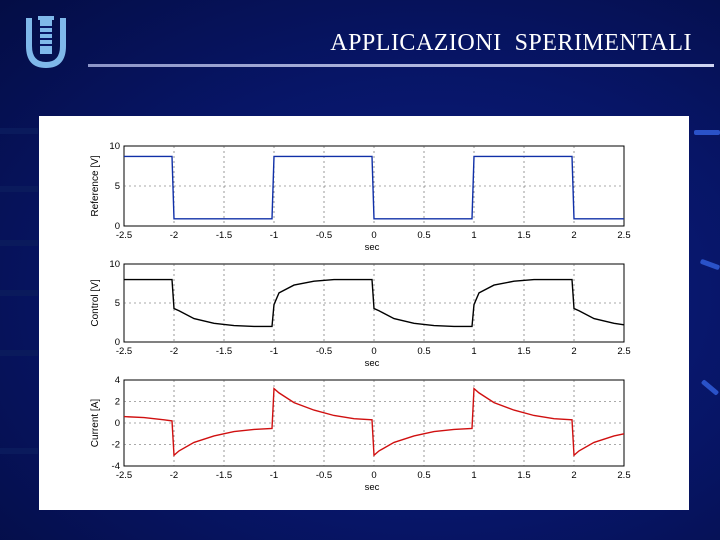  I want to click on plot-1-x-tick-label: -2, so click(174, 235).